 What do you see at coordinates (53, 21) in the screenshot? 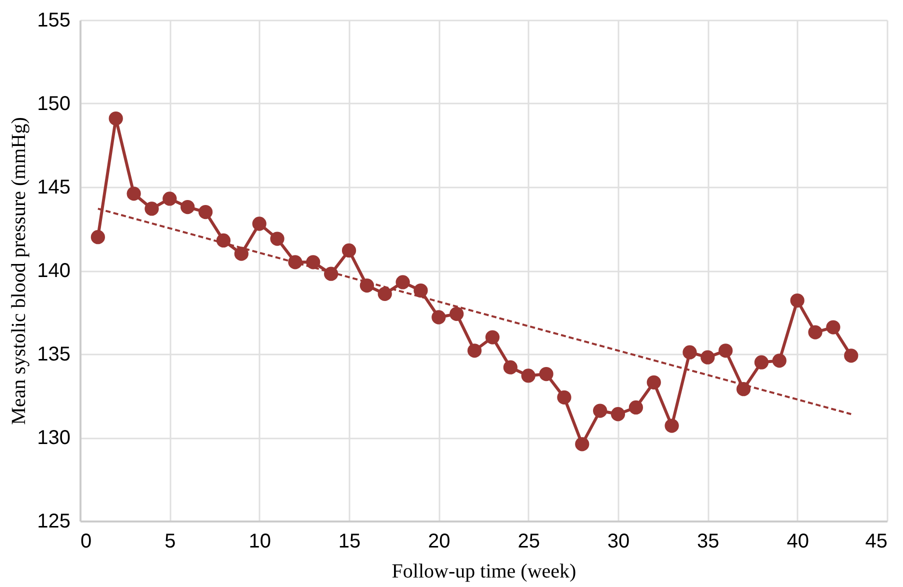
I see `y-tick-label: 155` at bounding box center [53, 21].